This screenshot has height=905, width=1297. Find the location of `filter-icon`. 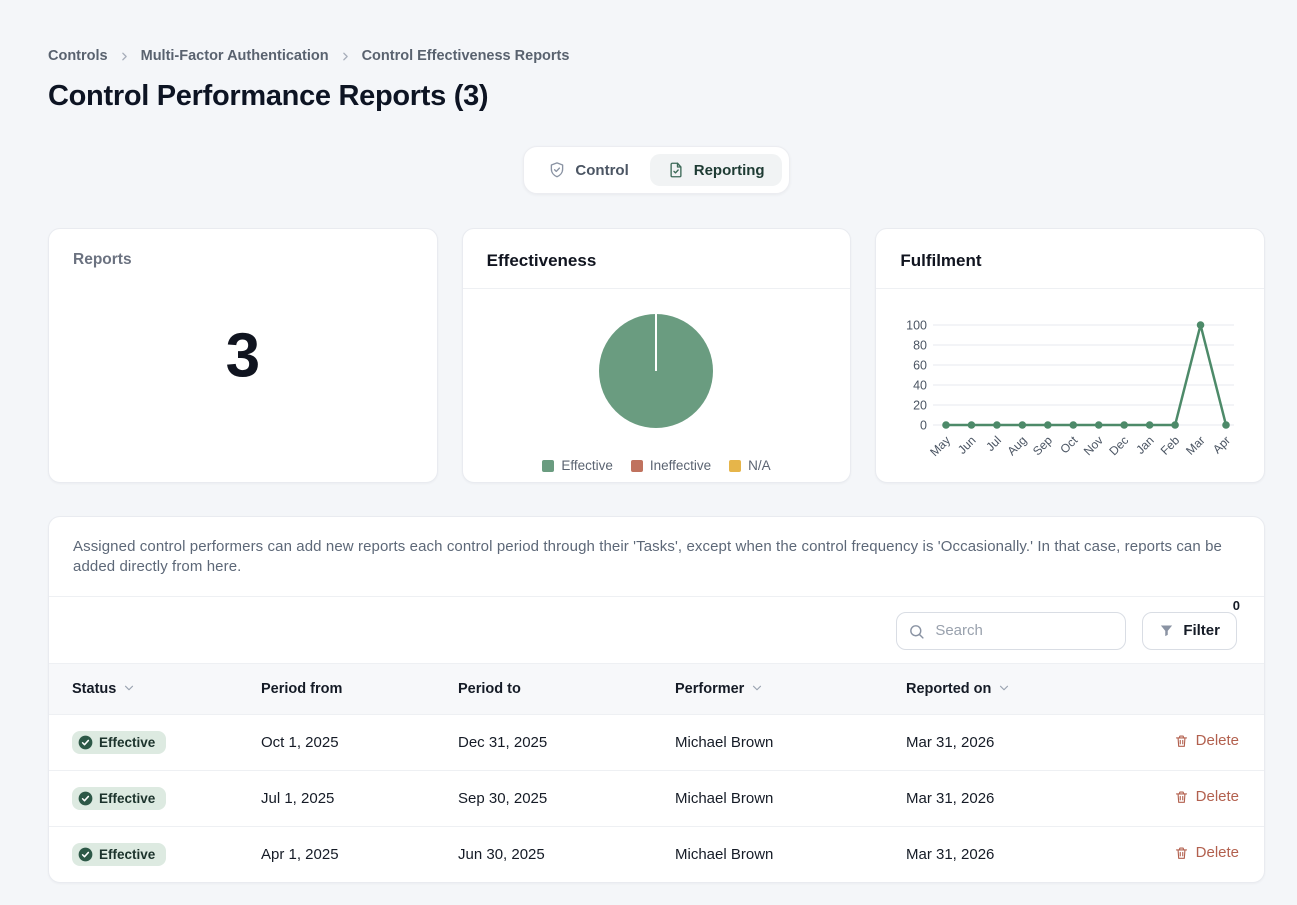

filter-icon is located at coordinates (1166, 630).